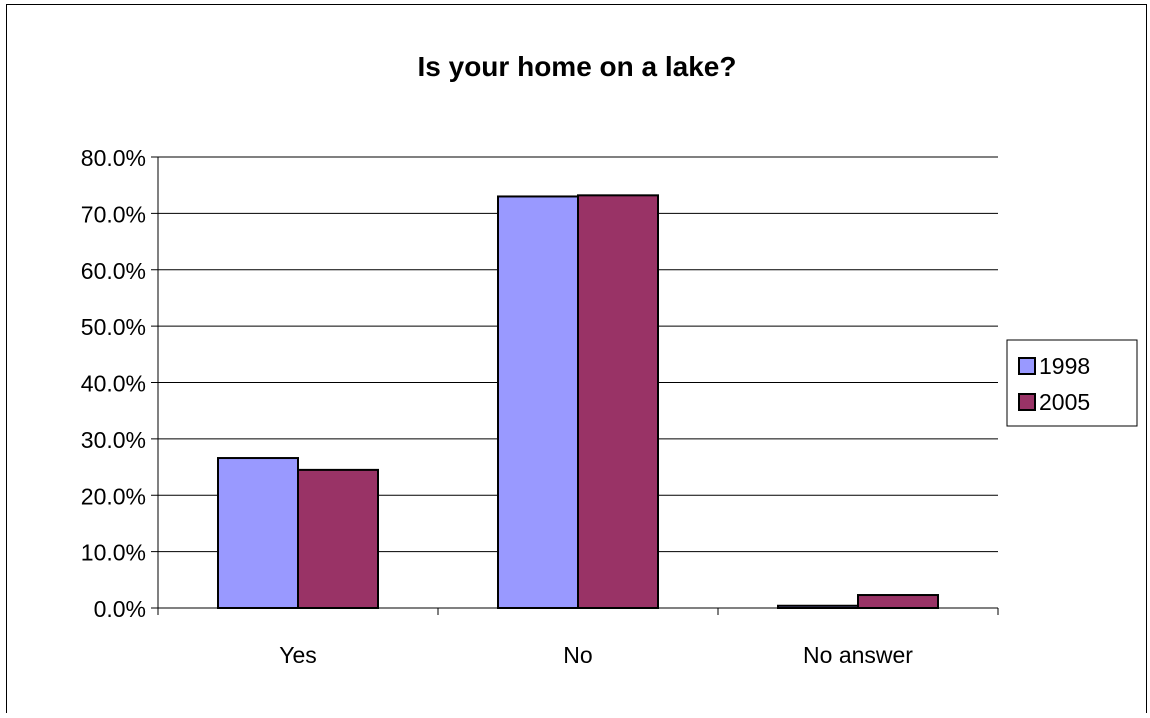 The image size is (1150, 718). Describe the element at coordinates (338, 538) in the screenshot. I see `bar-2005-yes` at that location.